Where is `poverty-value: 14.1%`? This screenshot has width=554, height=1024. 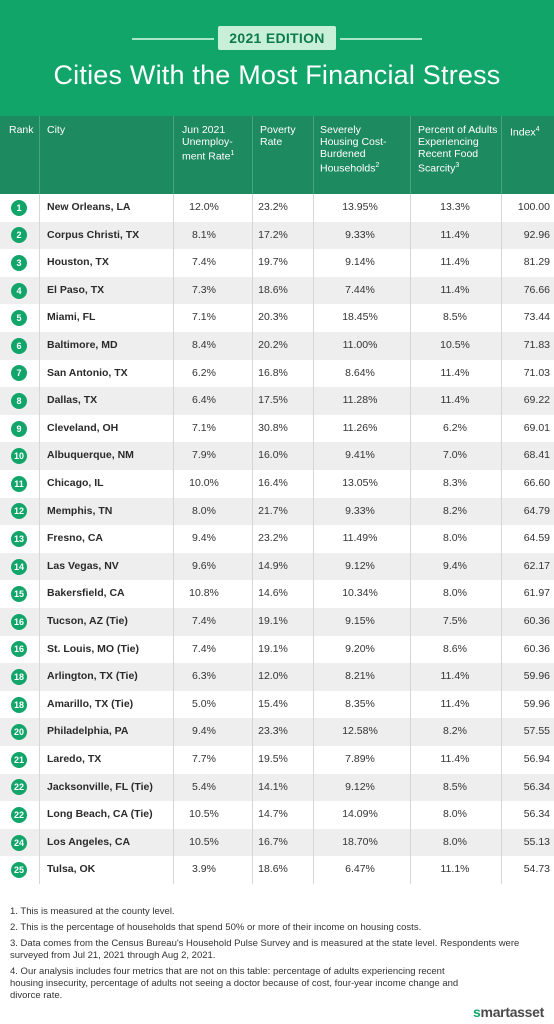 poverty-value: 14.1% is located at coordinates (273, 786).